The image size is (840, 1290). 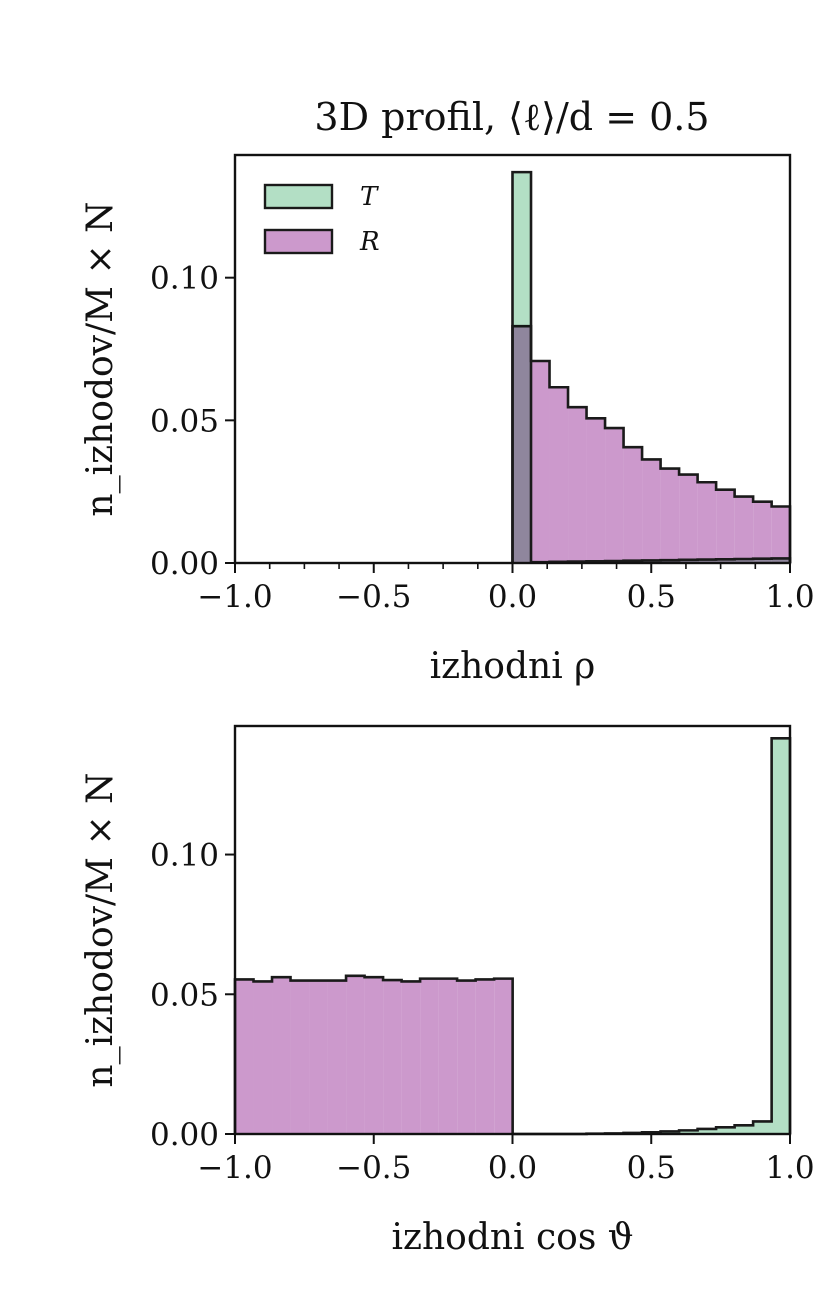 I want to click on legend-label-T: T, so click(x=369, y=197).